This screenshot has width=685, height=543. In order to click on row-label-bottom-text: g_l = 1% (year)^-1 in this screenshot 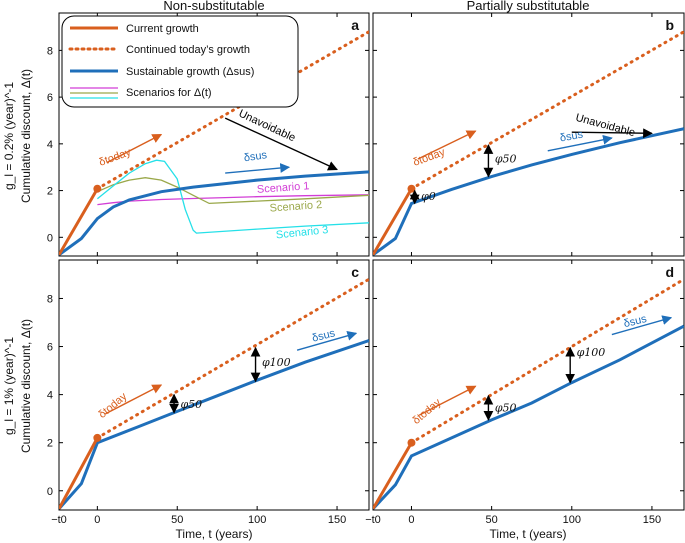, I will do `click(9, 386)`.